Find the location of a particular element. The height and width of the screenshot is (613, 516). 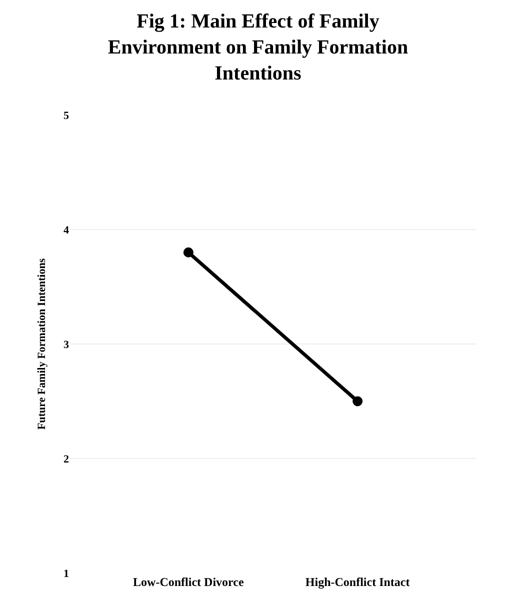

x-tick-label: Low-Conflict Divorce is located at coordinates (188, 582).